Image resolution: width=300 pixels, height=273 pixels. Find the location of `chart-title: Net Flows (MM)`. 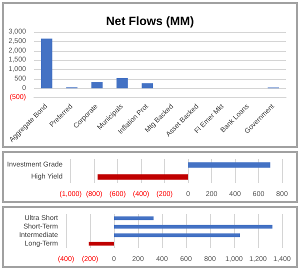

chart-title: Net Flows (MM) is located at coordinates (150, 21).